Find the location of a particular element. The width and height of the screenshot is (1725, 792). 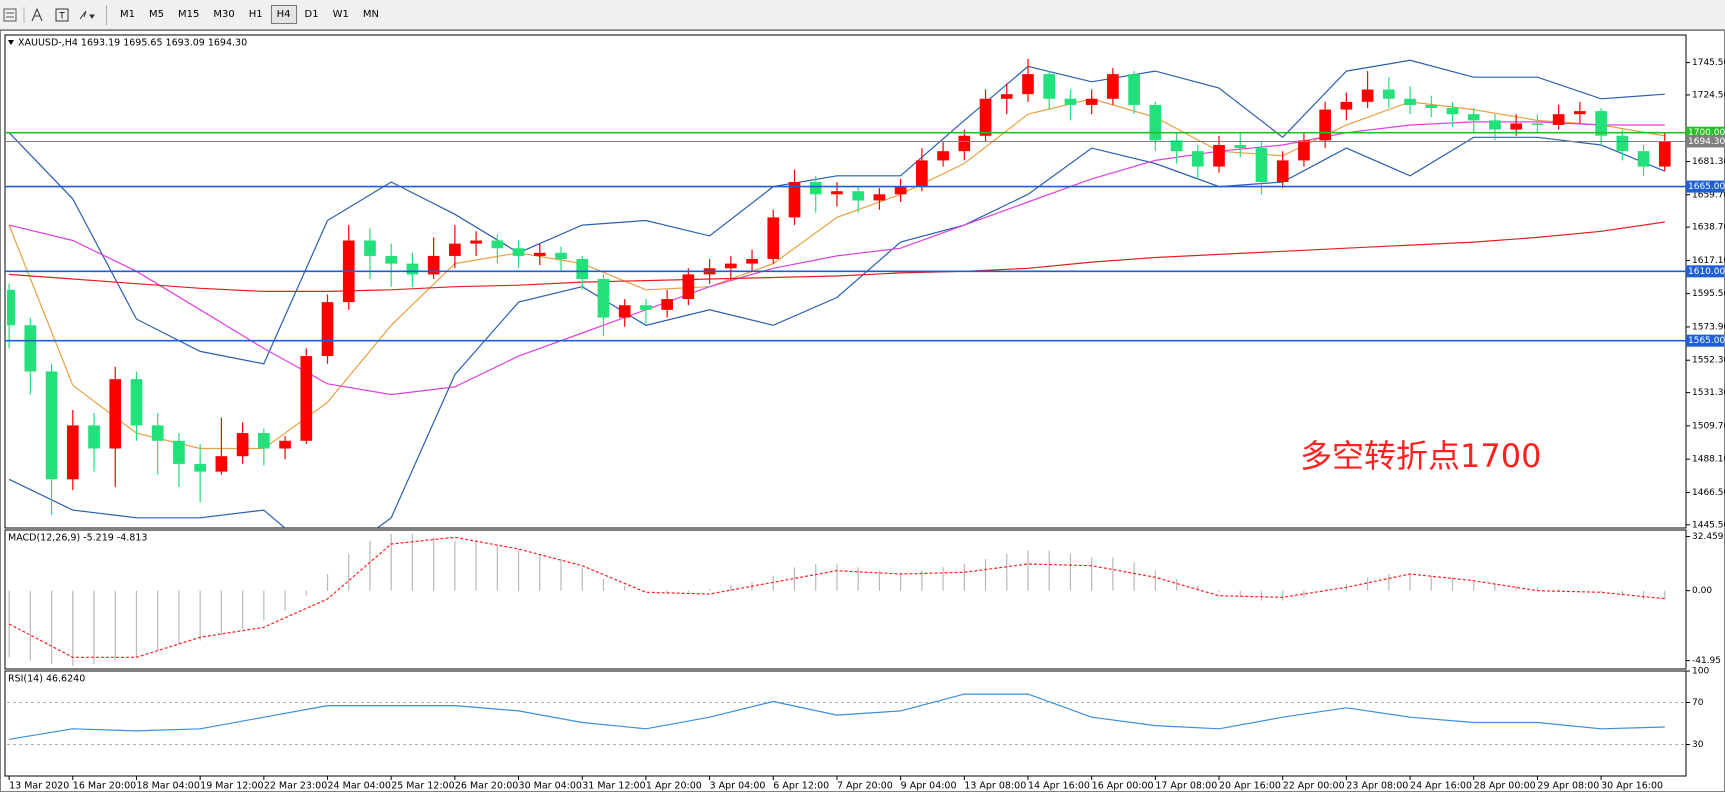

timeframe-button: M15 is located at coordinates (189, 14).